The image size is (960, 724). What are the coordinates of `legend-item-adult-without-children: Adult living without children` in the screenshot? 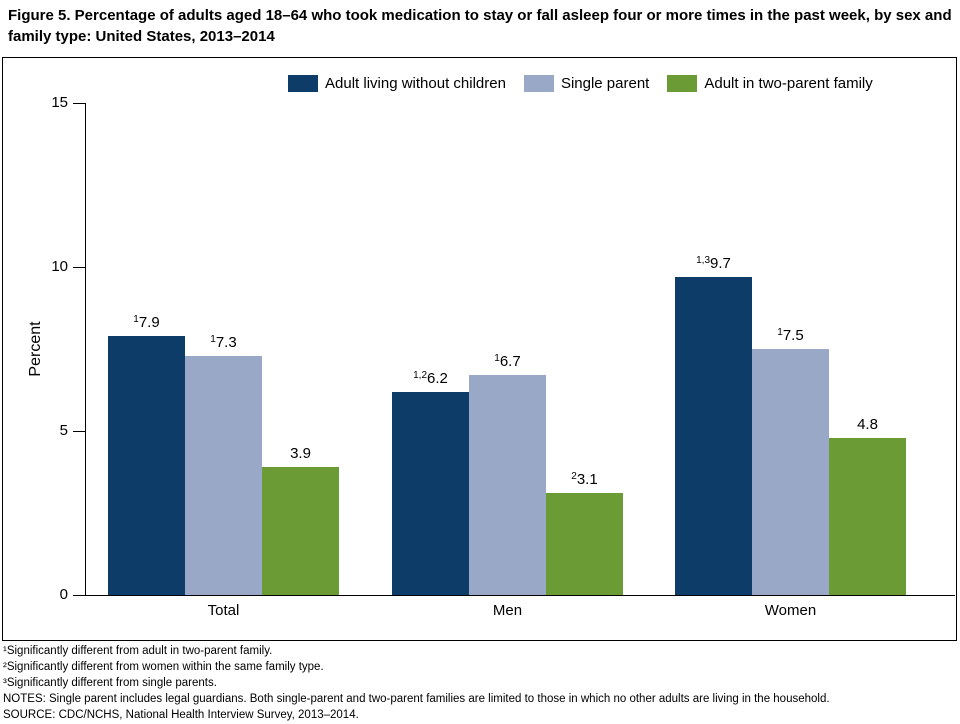 It's located at (397, 83).